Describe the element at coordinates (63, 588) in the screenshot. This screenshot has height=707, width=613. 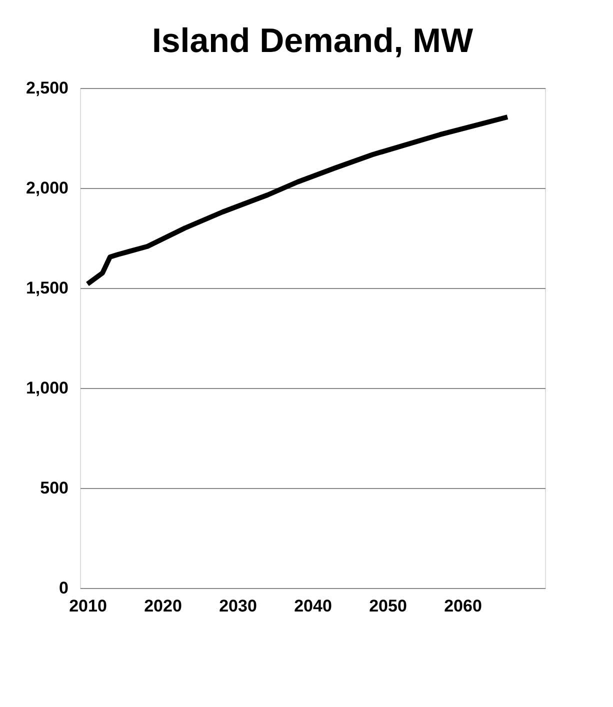
I see `y-tick-label: 0` at that location.